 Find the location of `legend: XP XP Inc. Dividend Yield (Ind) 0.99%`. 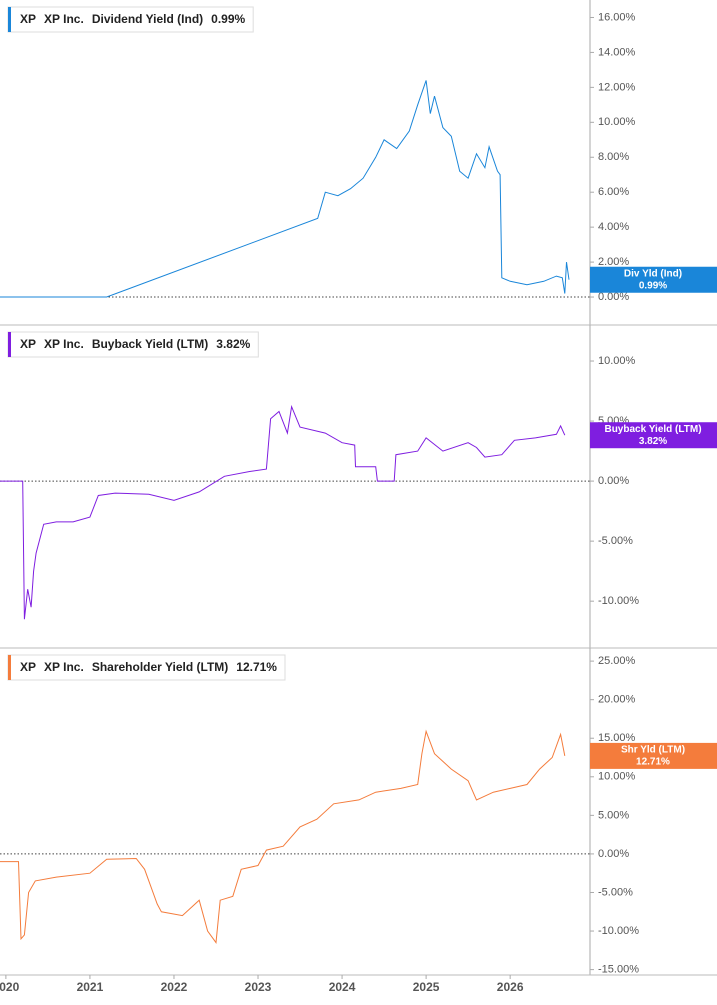

legend: XP XP Inc. Dividend Yield (Ind) 0.99% is located at coordinates (130, 19).